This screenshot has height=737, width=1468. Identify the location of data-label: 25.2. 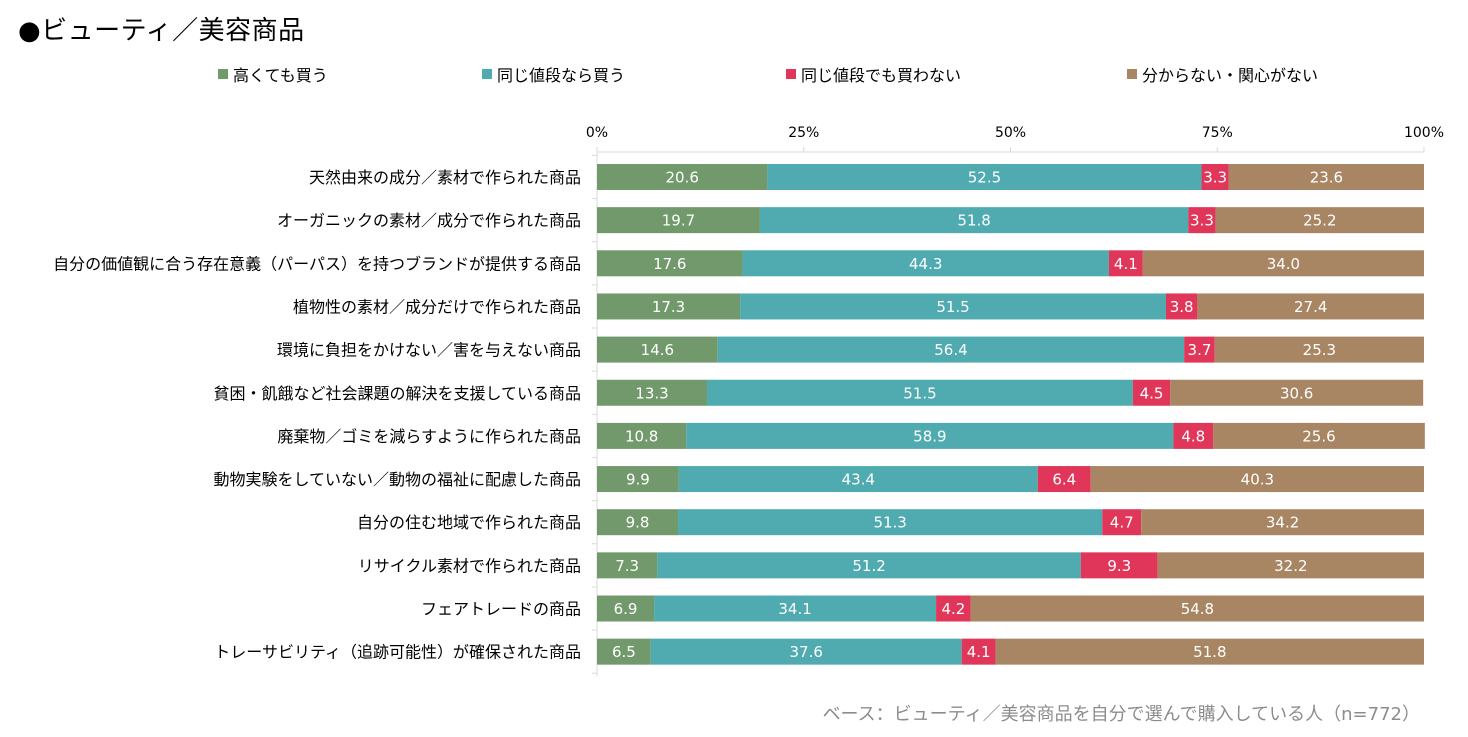
(1319, 221).